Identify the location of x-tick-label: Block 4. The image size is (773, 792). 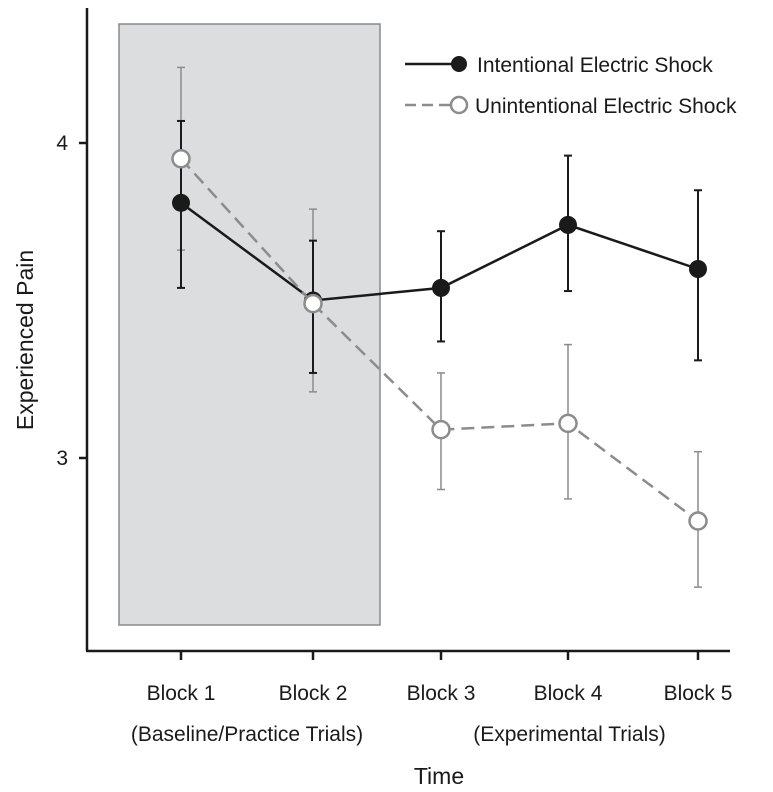
(568, 693).